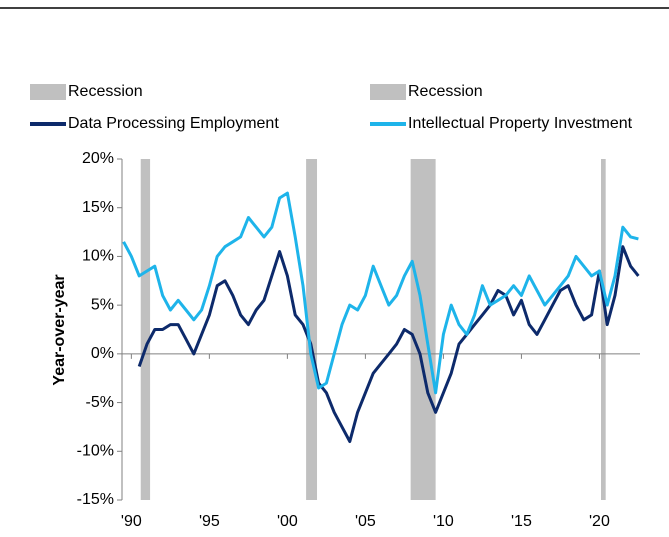 The image size is (669, 537). I want to click on y-axis-label: Year-over-year, so click(59, 329).